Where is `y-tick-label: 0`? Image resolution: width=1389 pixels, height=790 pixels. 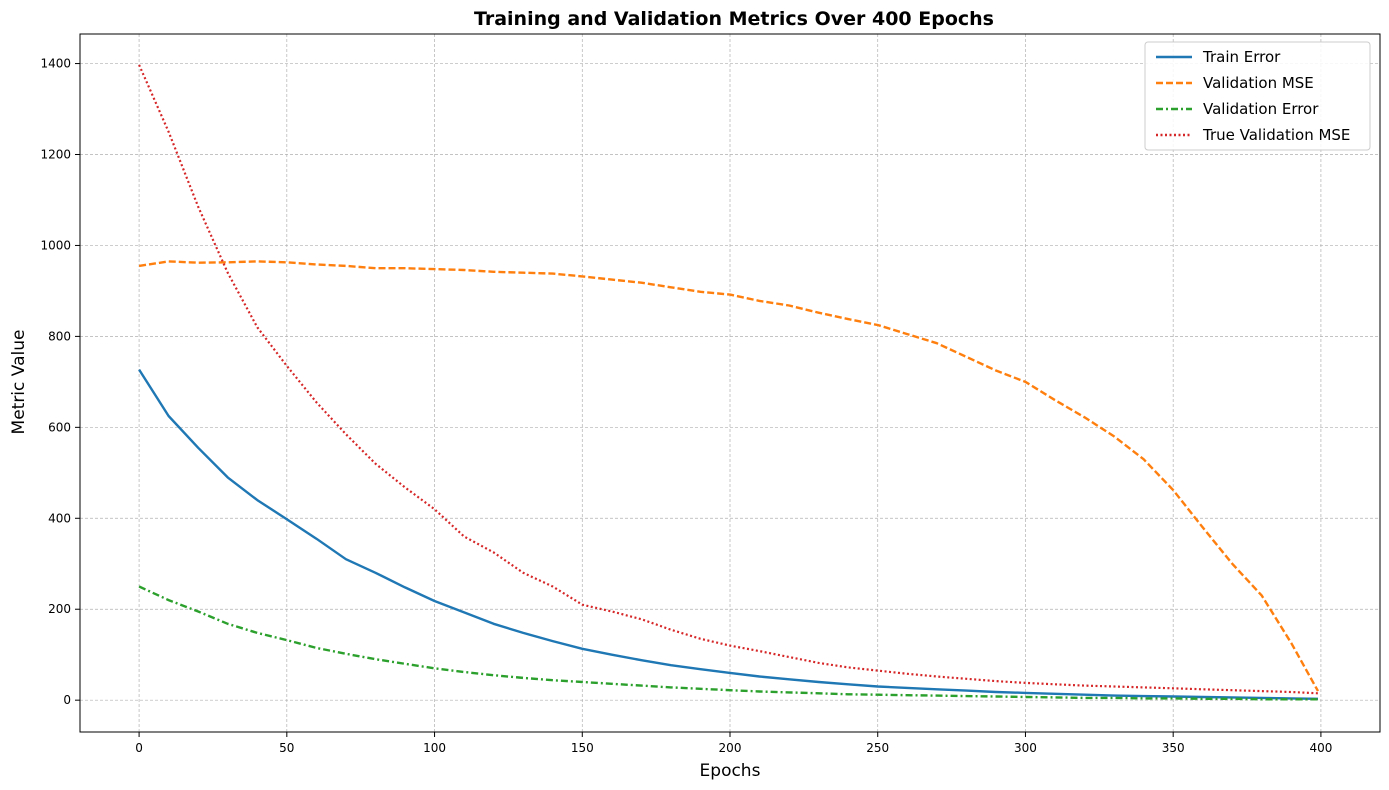
y-tick-label: 0 is located at coordinates (67, 700).